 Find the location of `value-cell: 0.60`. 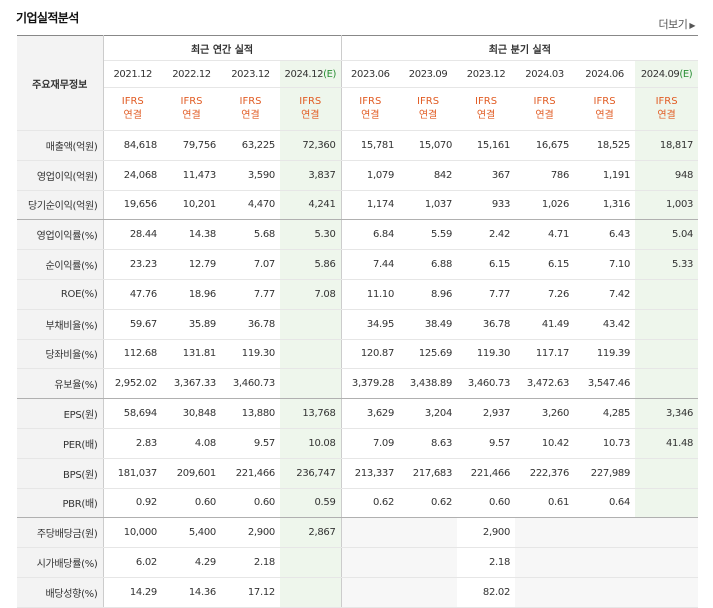

value-cell: 0.60 is located at coordinates (486, 503).